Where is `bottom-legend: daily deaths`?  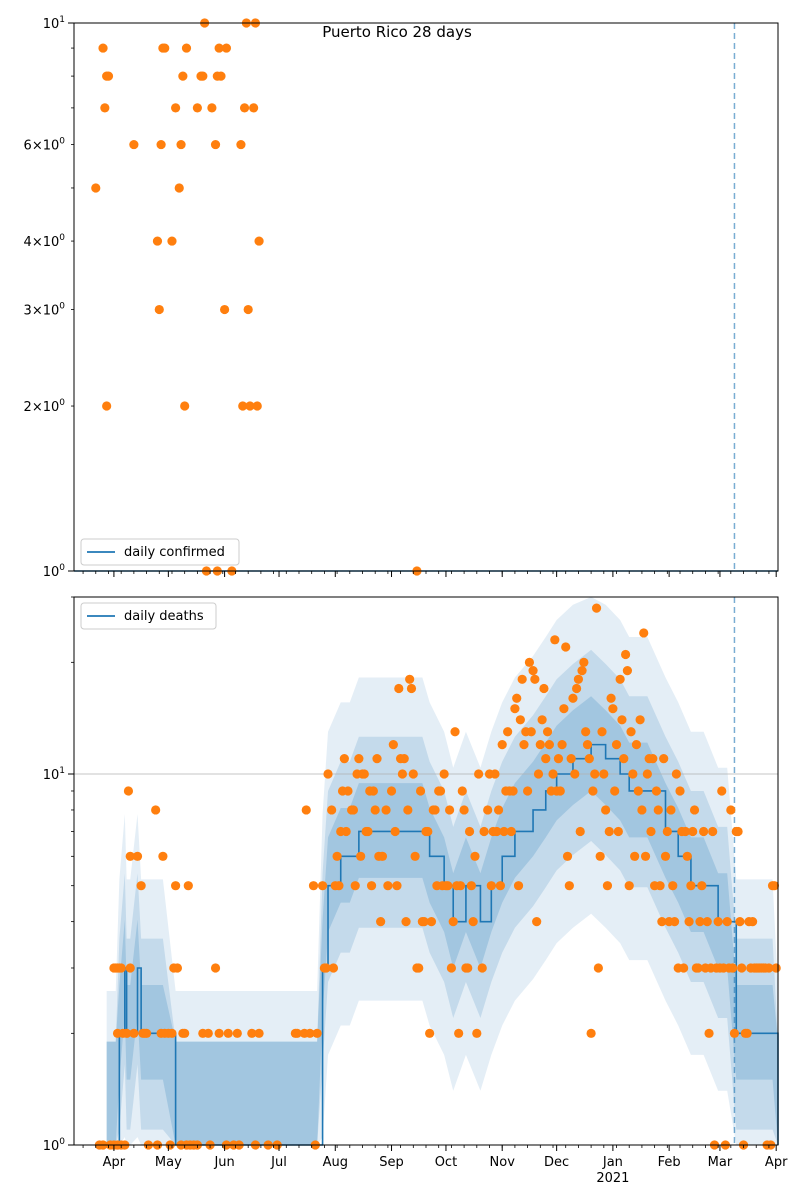
bottom-legend: daily deaths is located at coordinates (148, 616).